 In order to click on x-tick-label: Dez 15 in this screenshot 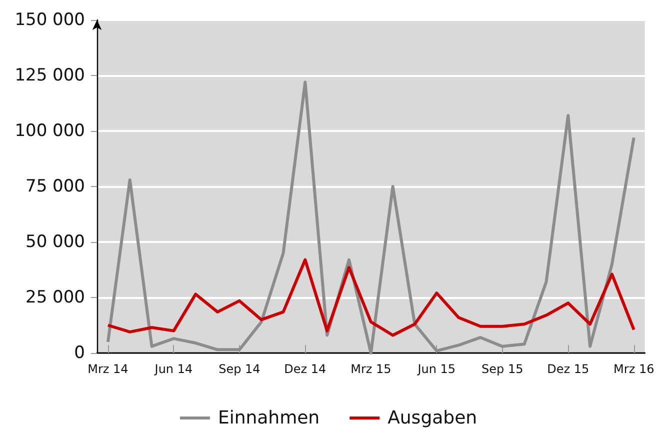, I will do `click(568, 369)`.